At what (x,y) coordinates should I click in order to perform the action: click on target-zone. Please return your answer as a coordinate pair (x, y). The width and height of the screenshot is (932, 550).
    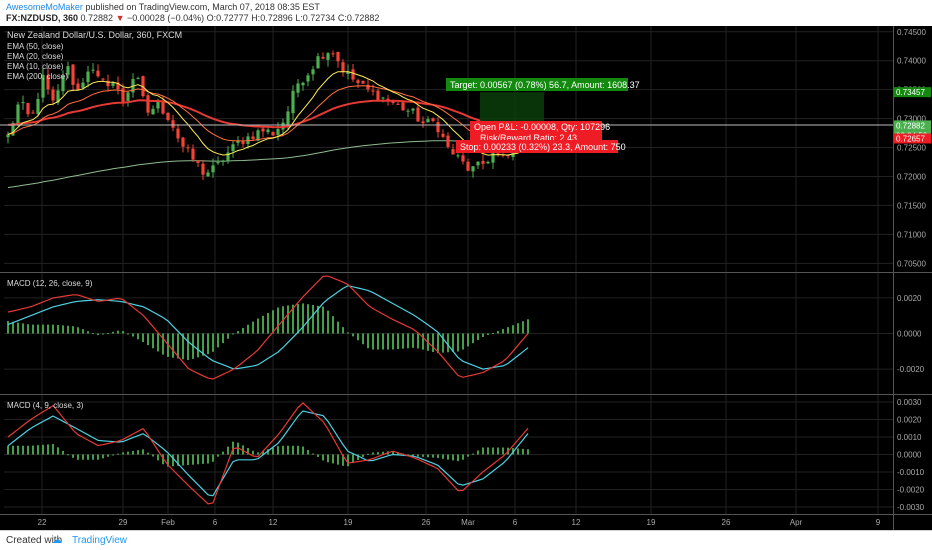
    Looking at the image, I should click on (512, 108).